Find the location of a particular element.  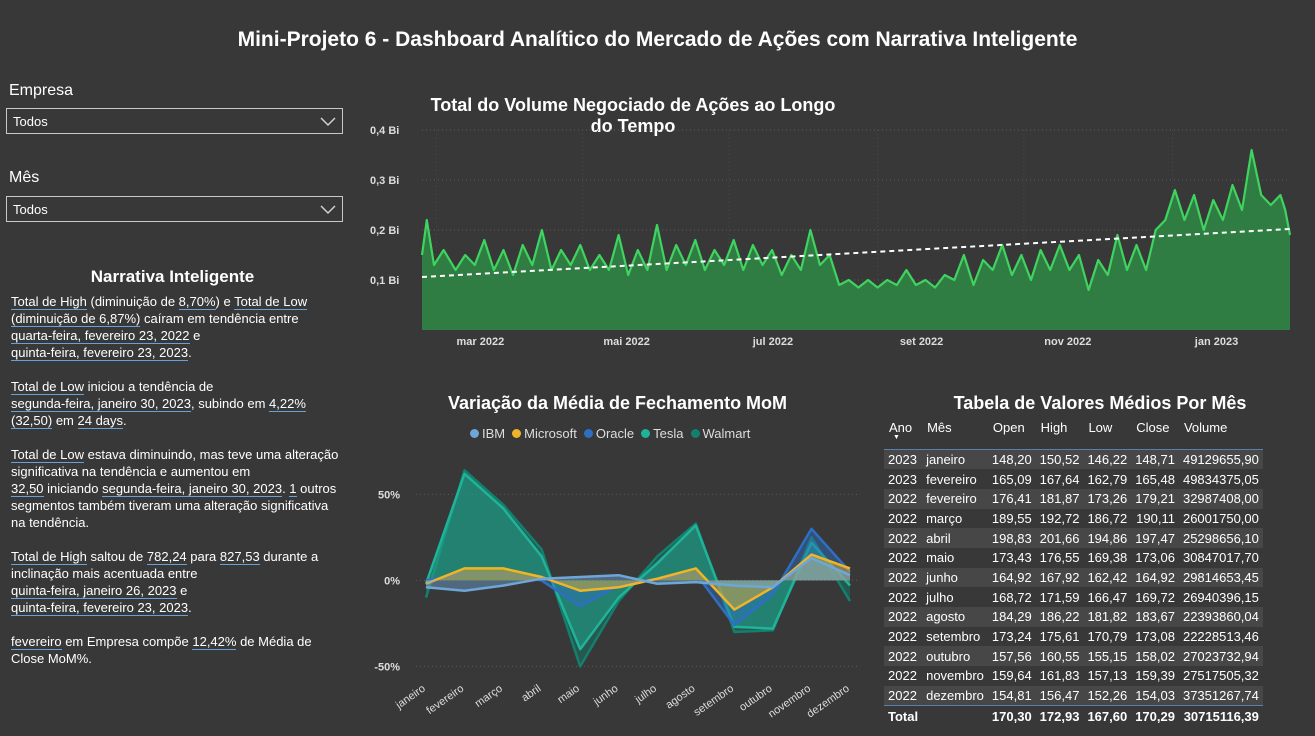

legend-item: Tesla is located at coordinates (662, 433).